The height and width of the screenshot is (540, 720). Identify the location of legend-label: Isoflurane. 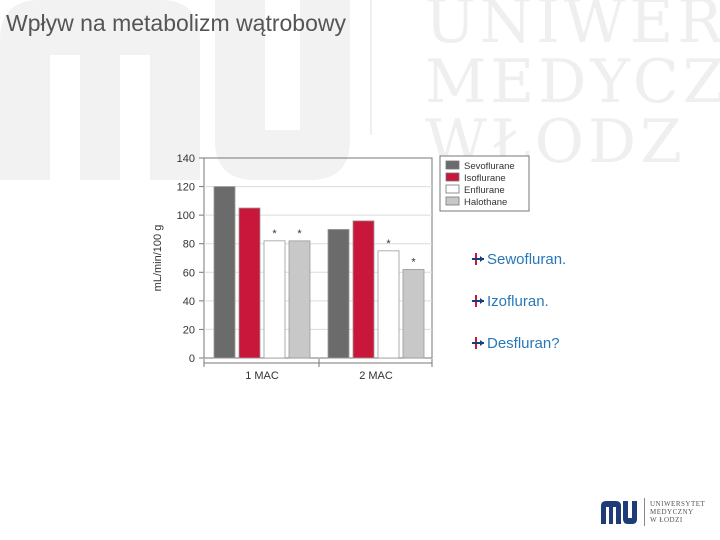
(485, 178).